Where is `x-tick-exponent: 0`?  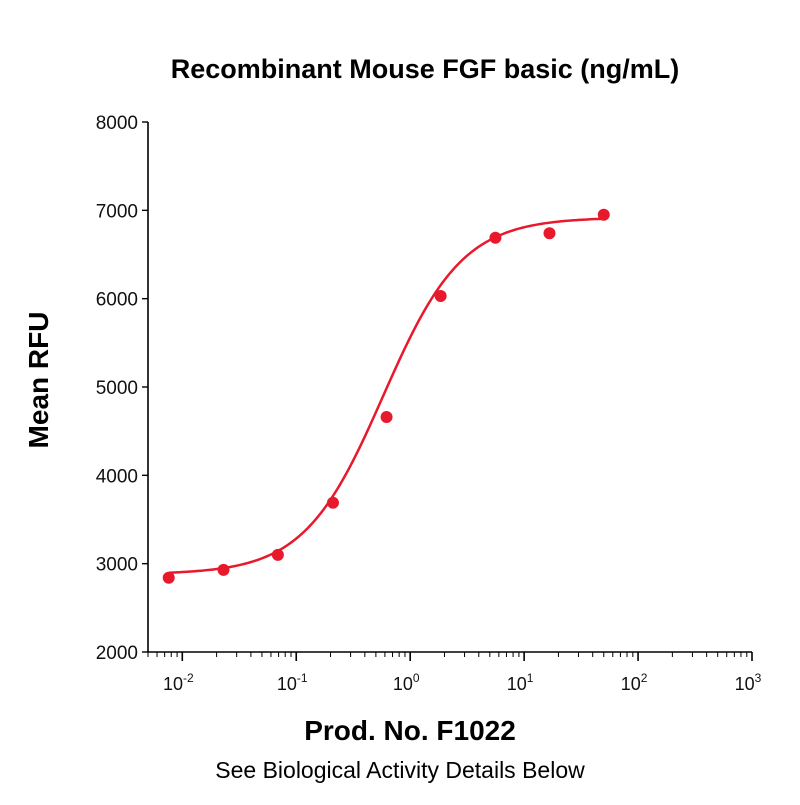 x-tick-exponent: 0 is located at coordinates (416, 678).